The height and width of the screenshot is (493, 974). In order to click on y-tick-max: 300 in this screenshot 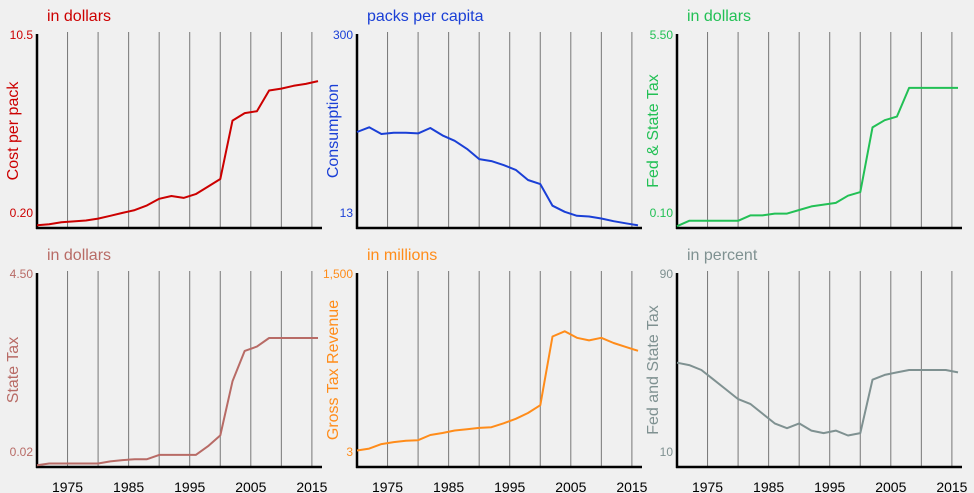, I will do `click(343, 35)`.